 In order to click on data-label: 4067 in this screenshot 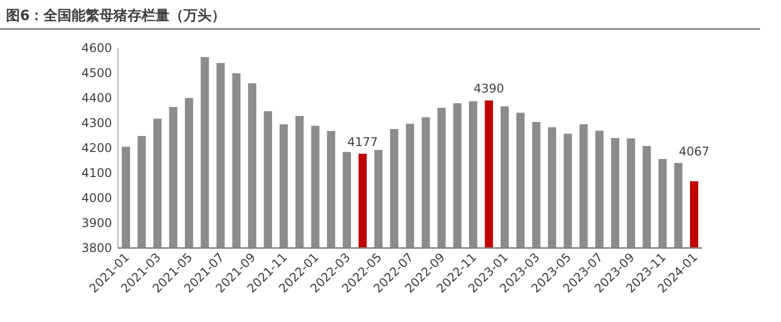, I will do `click(694, 151)`.